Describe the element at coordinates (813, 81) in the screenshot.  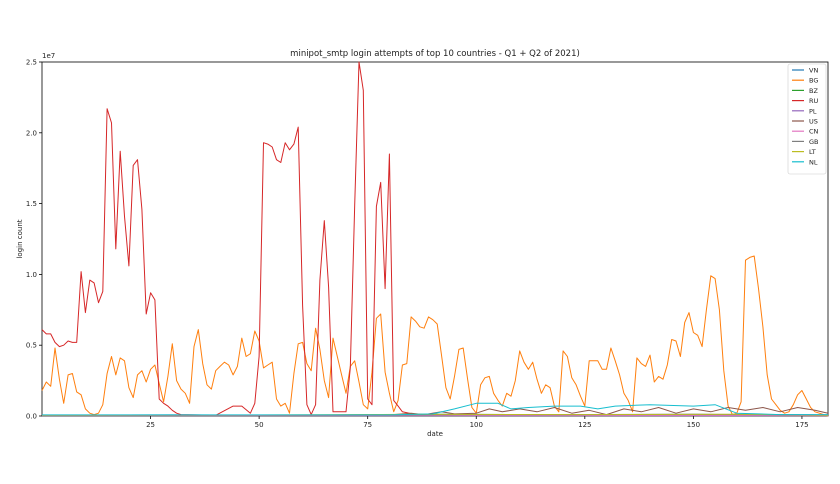
I see `legend-label: BG` at that location.